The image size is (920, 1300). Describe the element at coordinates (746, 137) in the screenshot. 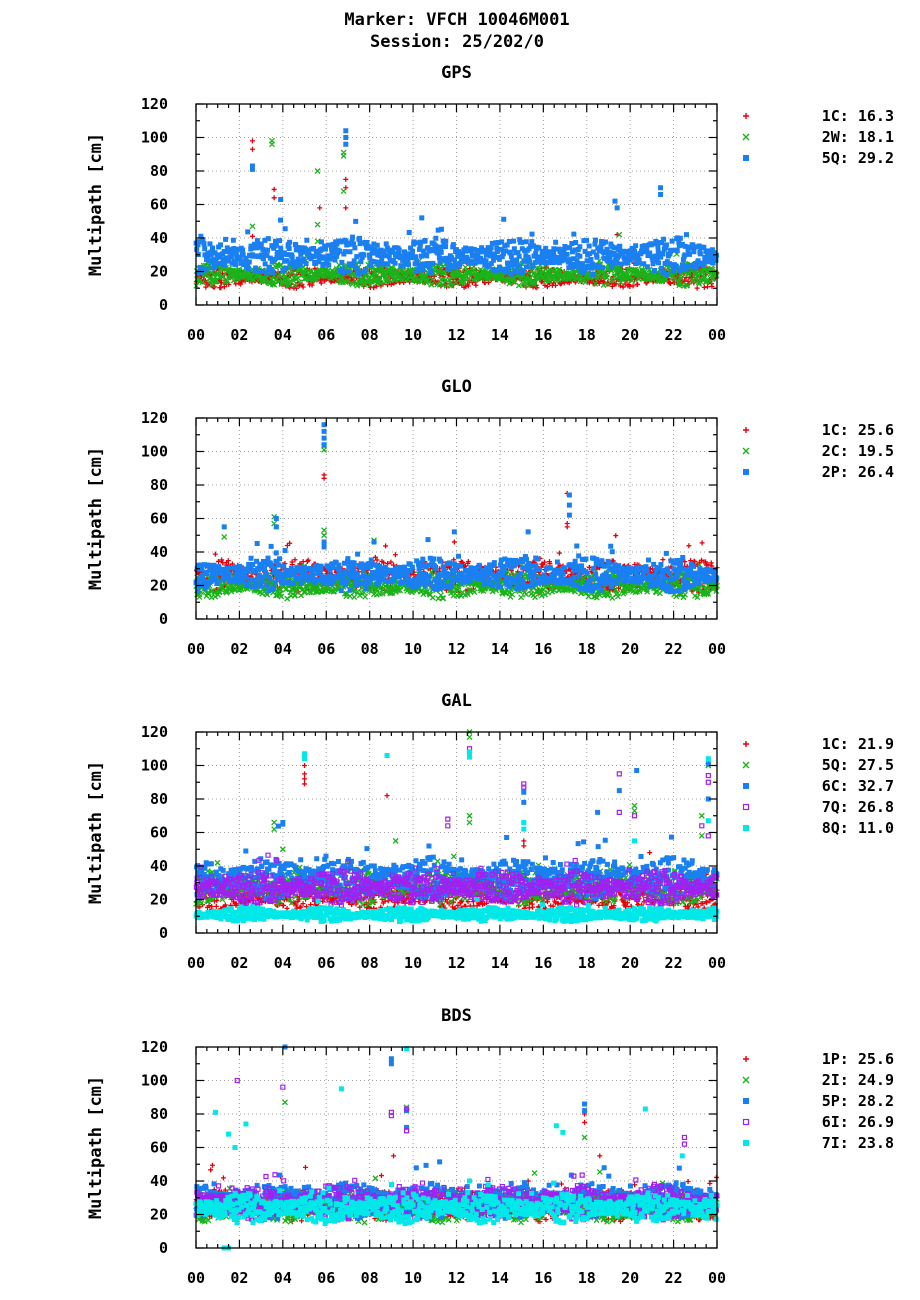

I see `legend-marker-2w` at that location.